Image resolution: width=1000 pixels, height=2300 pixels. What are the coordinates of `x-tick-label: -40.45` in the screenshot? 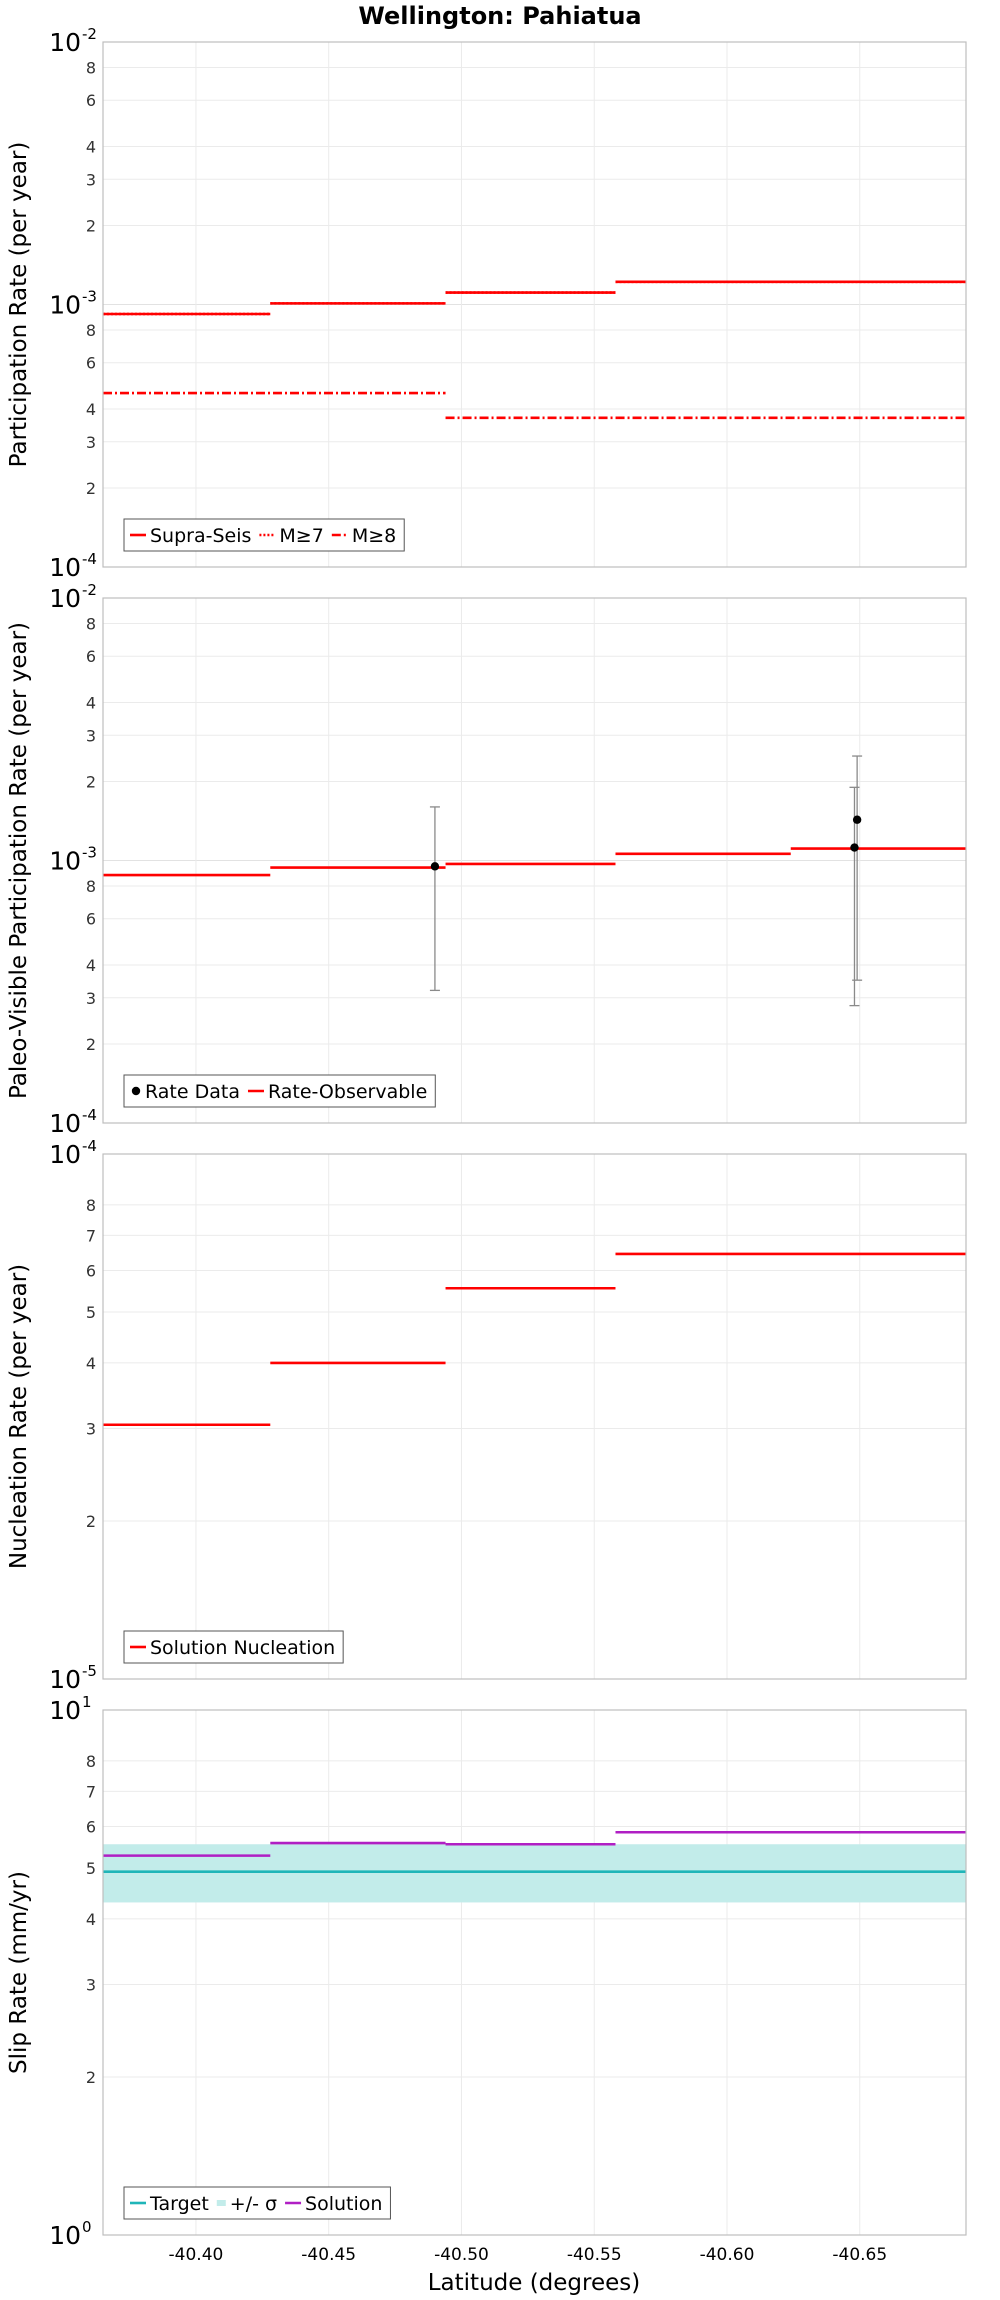 It's located at (328, 2255).